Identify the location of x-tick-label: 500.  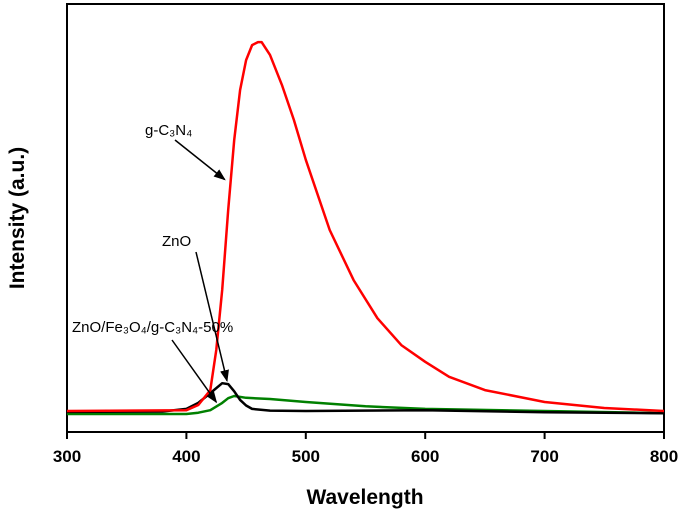
(306, 456).